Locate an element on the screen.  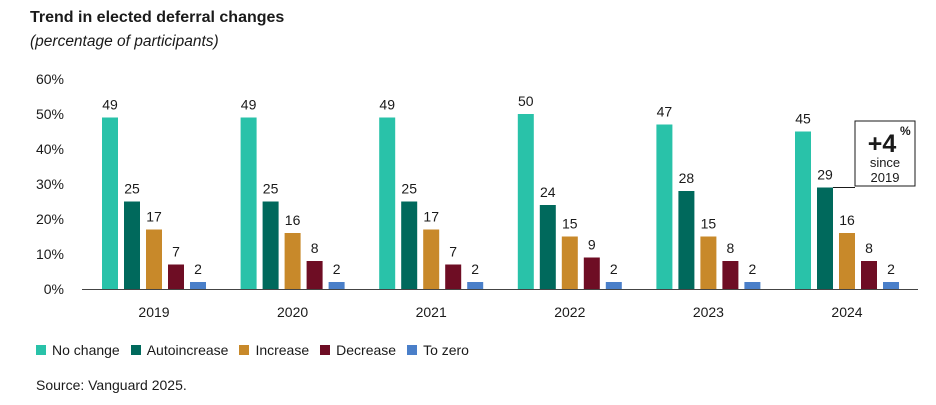
y-tick-label: 60% is located at coordinates (50, 79).